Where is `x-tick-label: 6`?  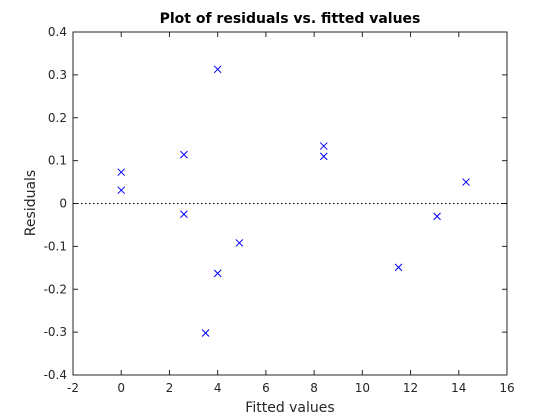 x-tick-label: 6 is located at coordinates (266, 388).